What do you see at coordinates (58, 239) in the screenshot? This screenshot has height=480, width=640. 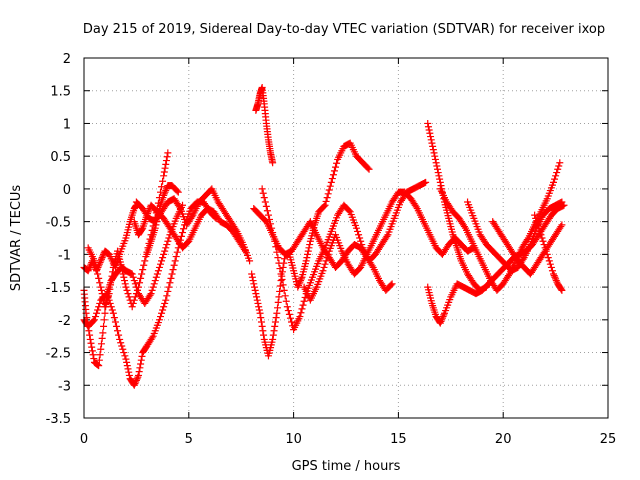 I see `y-axis-tick-labels: -3.5 -3 -2.5 -2 -1.5 -1 -0.5 0 0.5 1 1.5 2` at bounding box center [58, 239].